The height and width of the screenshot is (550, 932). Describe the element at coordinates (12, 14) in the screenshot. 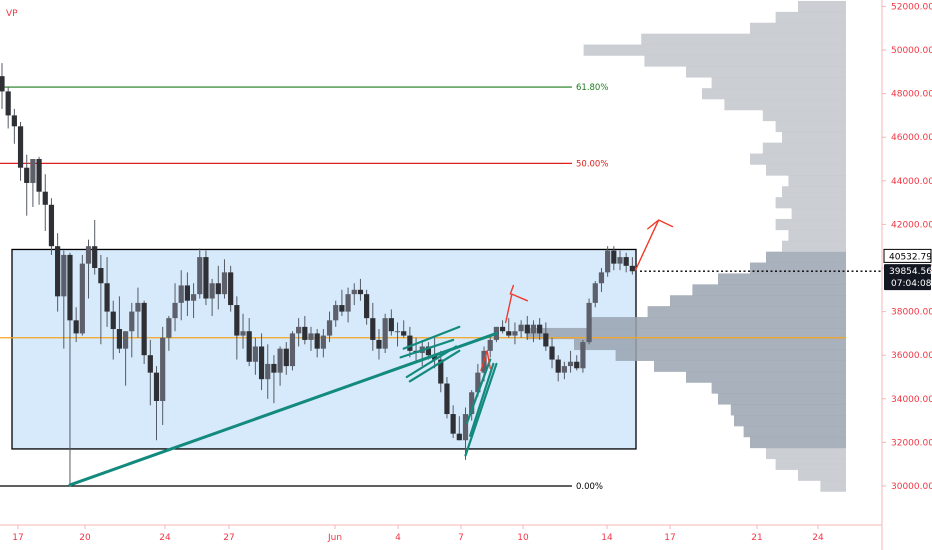

I see `vp-indicator-label: VP` at that location.